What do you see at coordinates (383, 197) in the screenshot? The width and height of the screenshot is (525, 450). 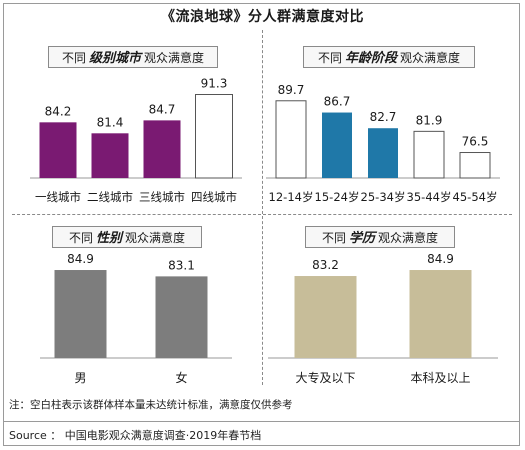 I see `age-category-label: 25-34岁` at bounding box center [383, 197].